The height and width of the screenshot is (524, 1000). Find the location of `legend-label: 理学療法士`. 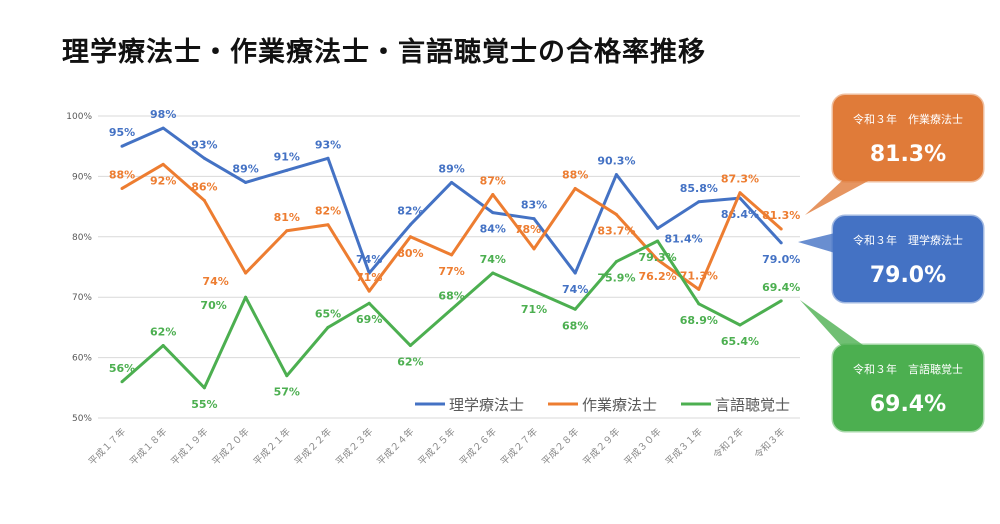

legend-label: 理学療法士 is located at coordinates (486, 405).